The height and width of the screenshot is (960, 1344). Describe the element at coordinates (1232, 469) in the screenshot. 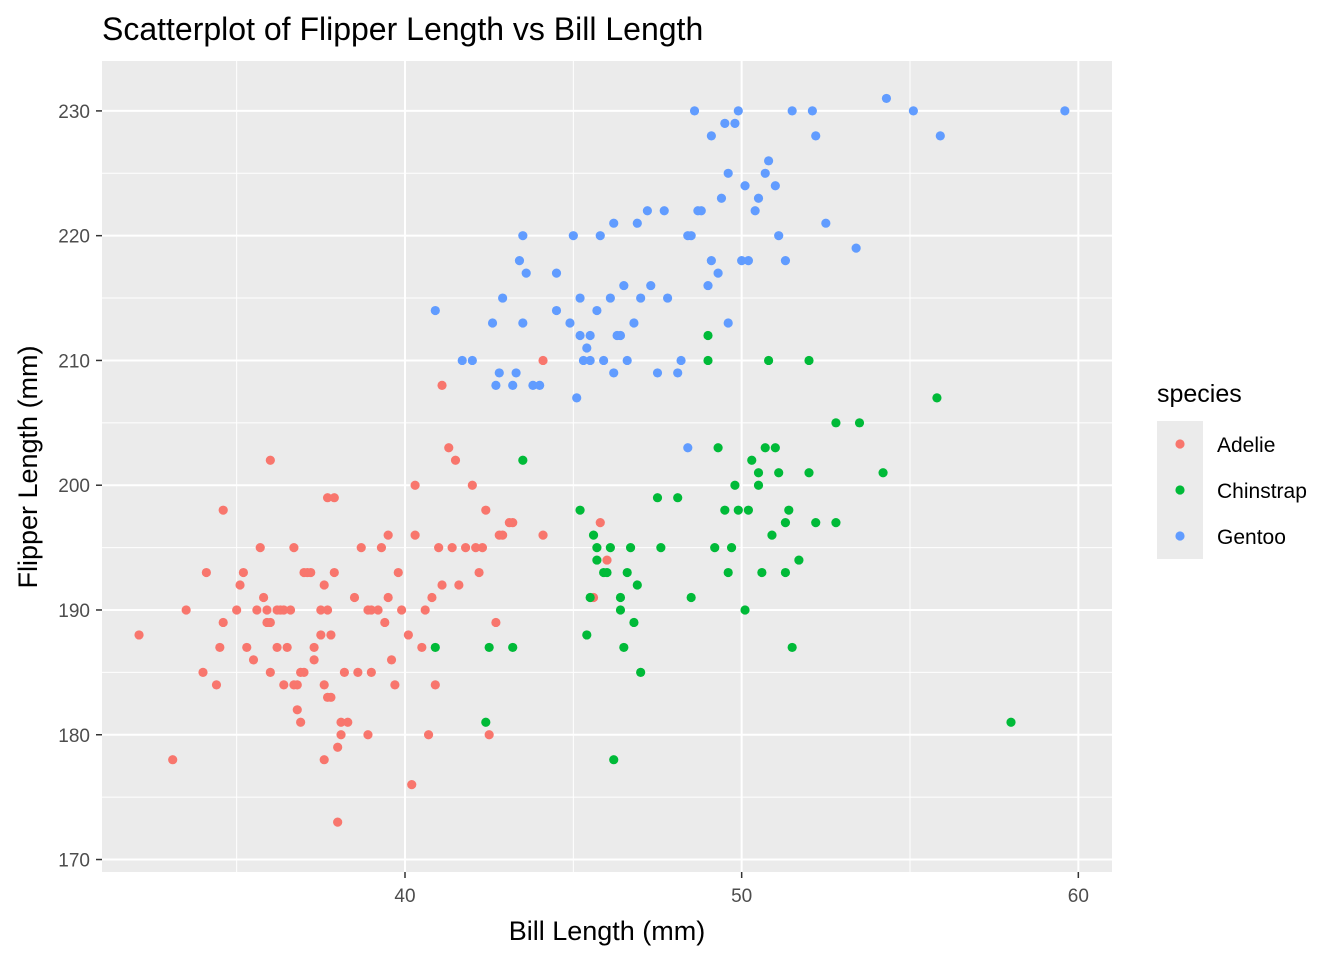

I see `legend: species Adelie Chinstrap Gentoo` at that location.